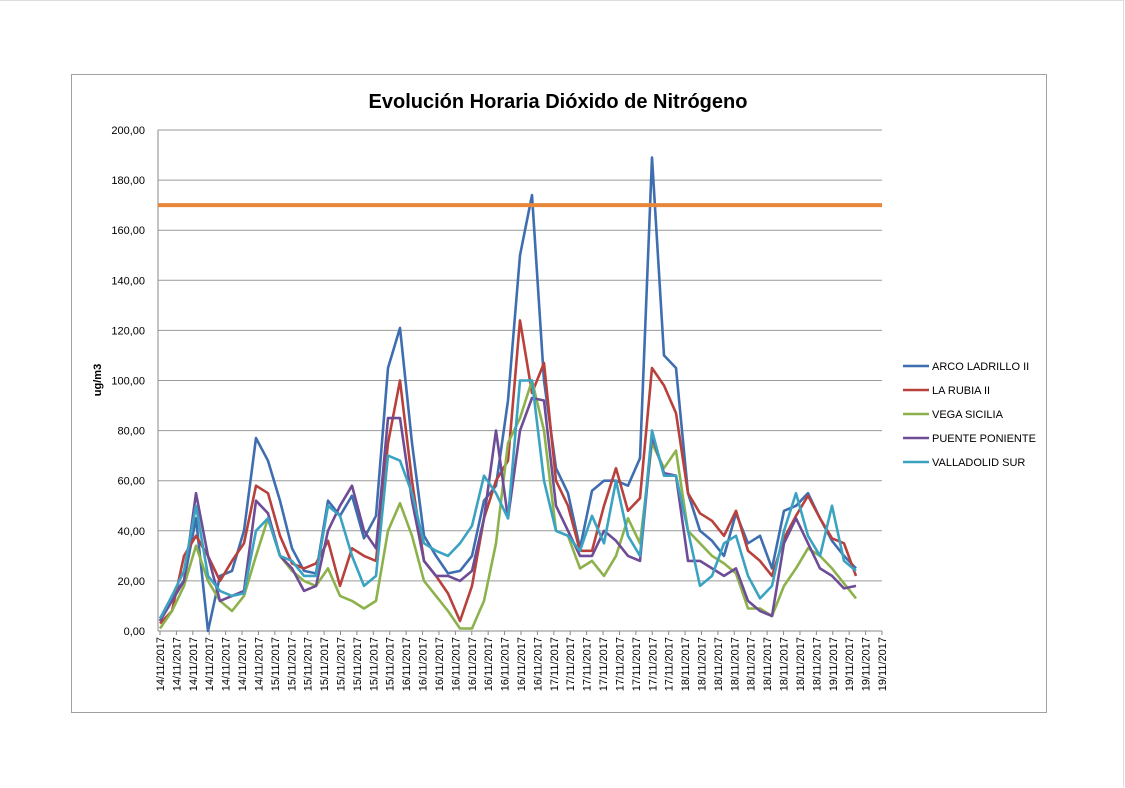  I want to click on y-tick-label: 80,00, so click(131, 432).